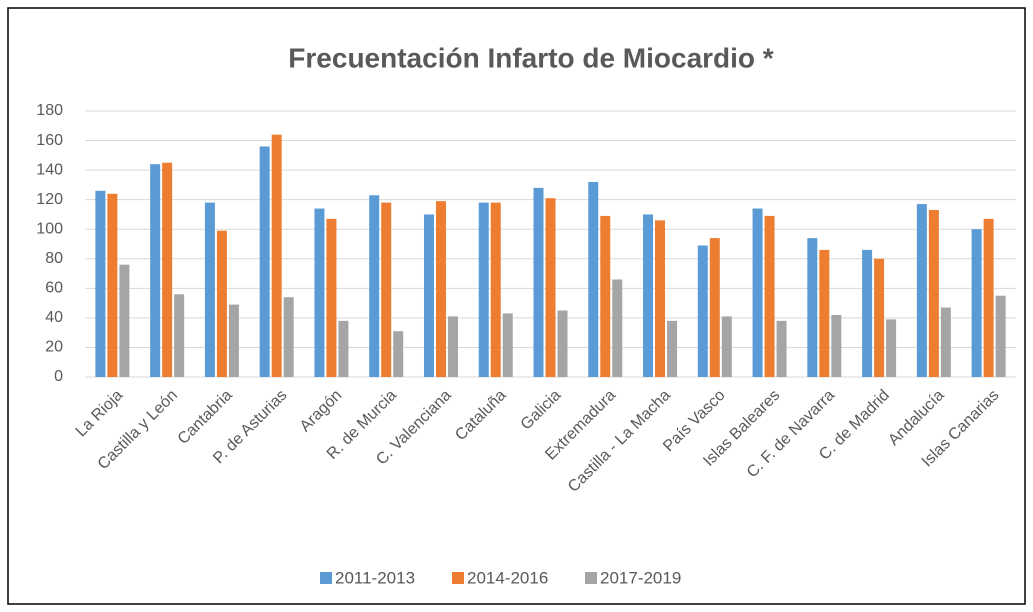  Describe the element at coordinates (640, 577) in the screenshot. I see `legend-label: 2017-2019` at that location.